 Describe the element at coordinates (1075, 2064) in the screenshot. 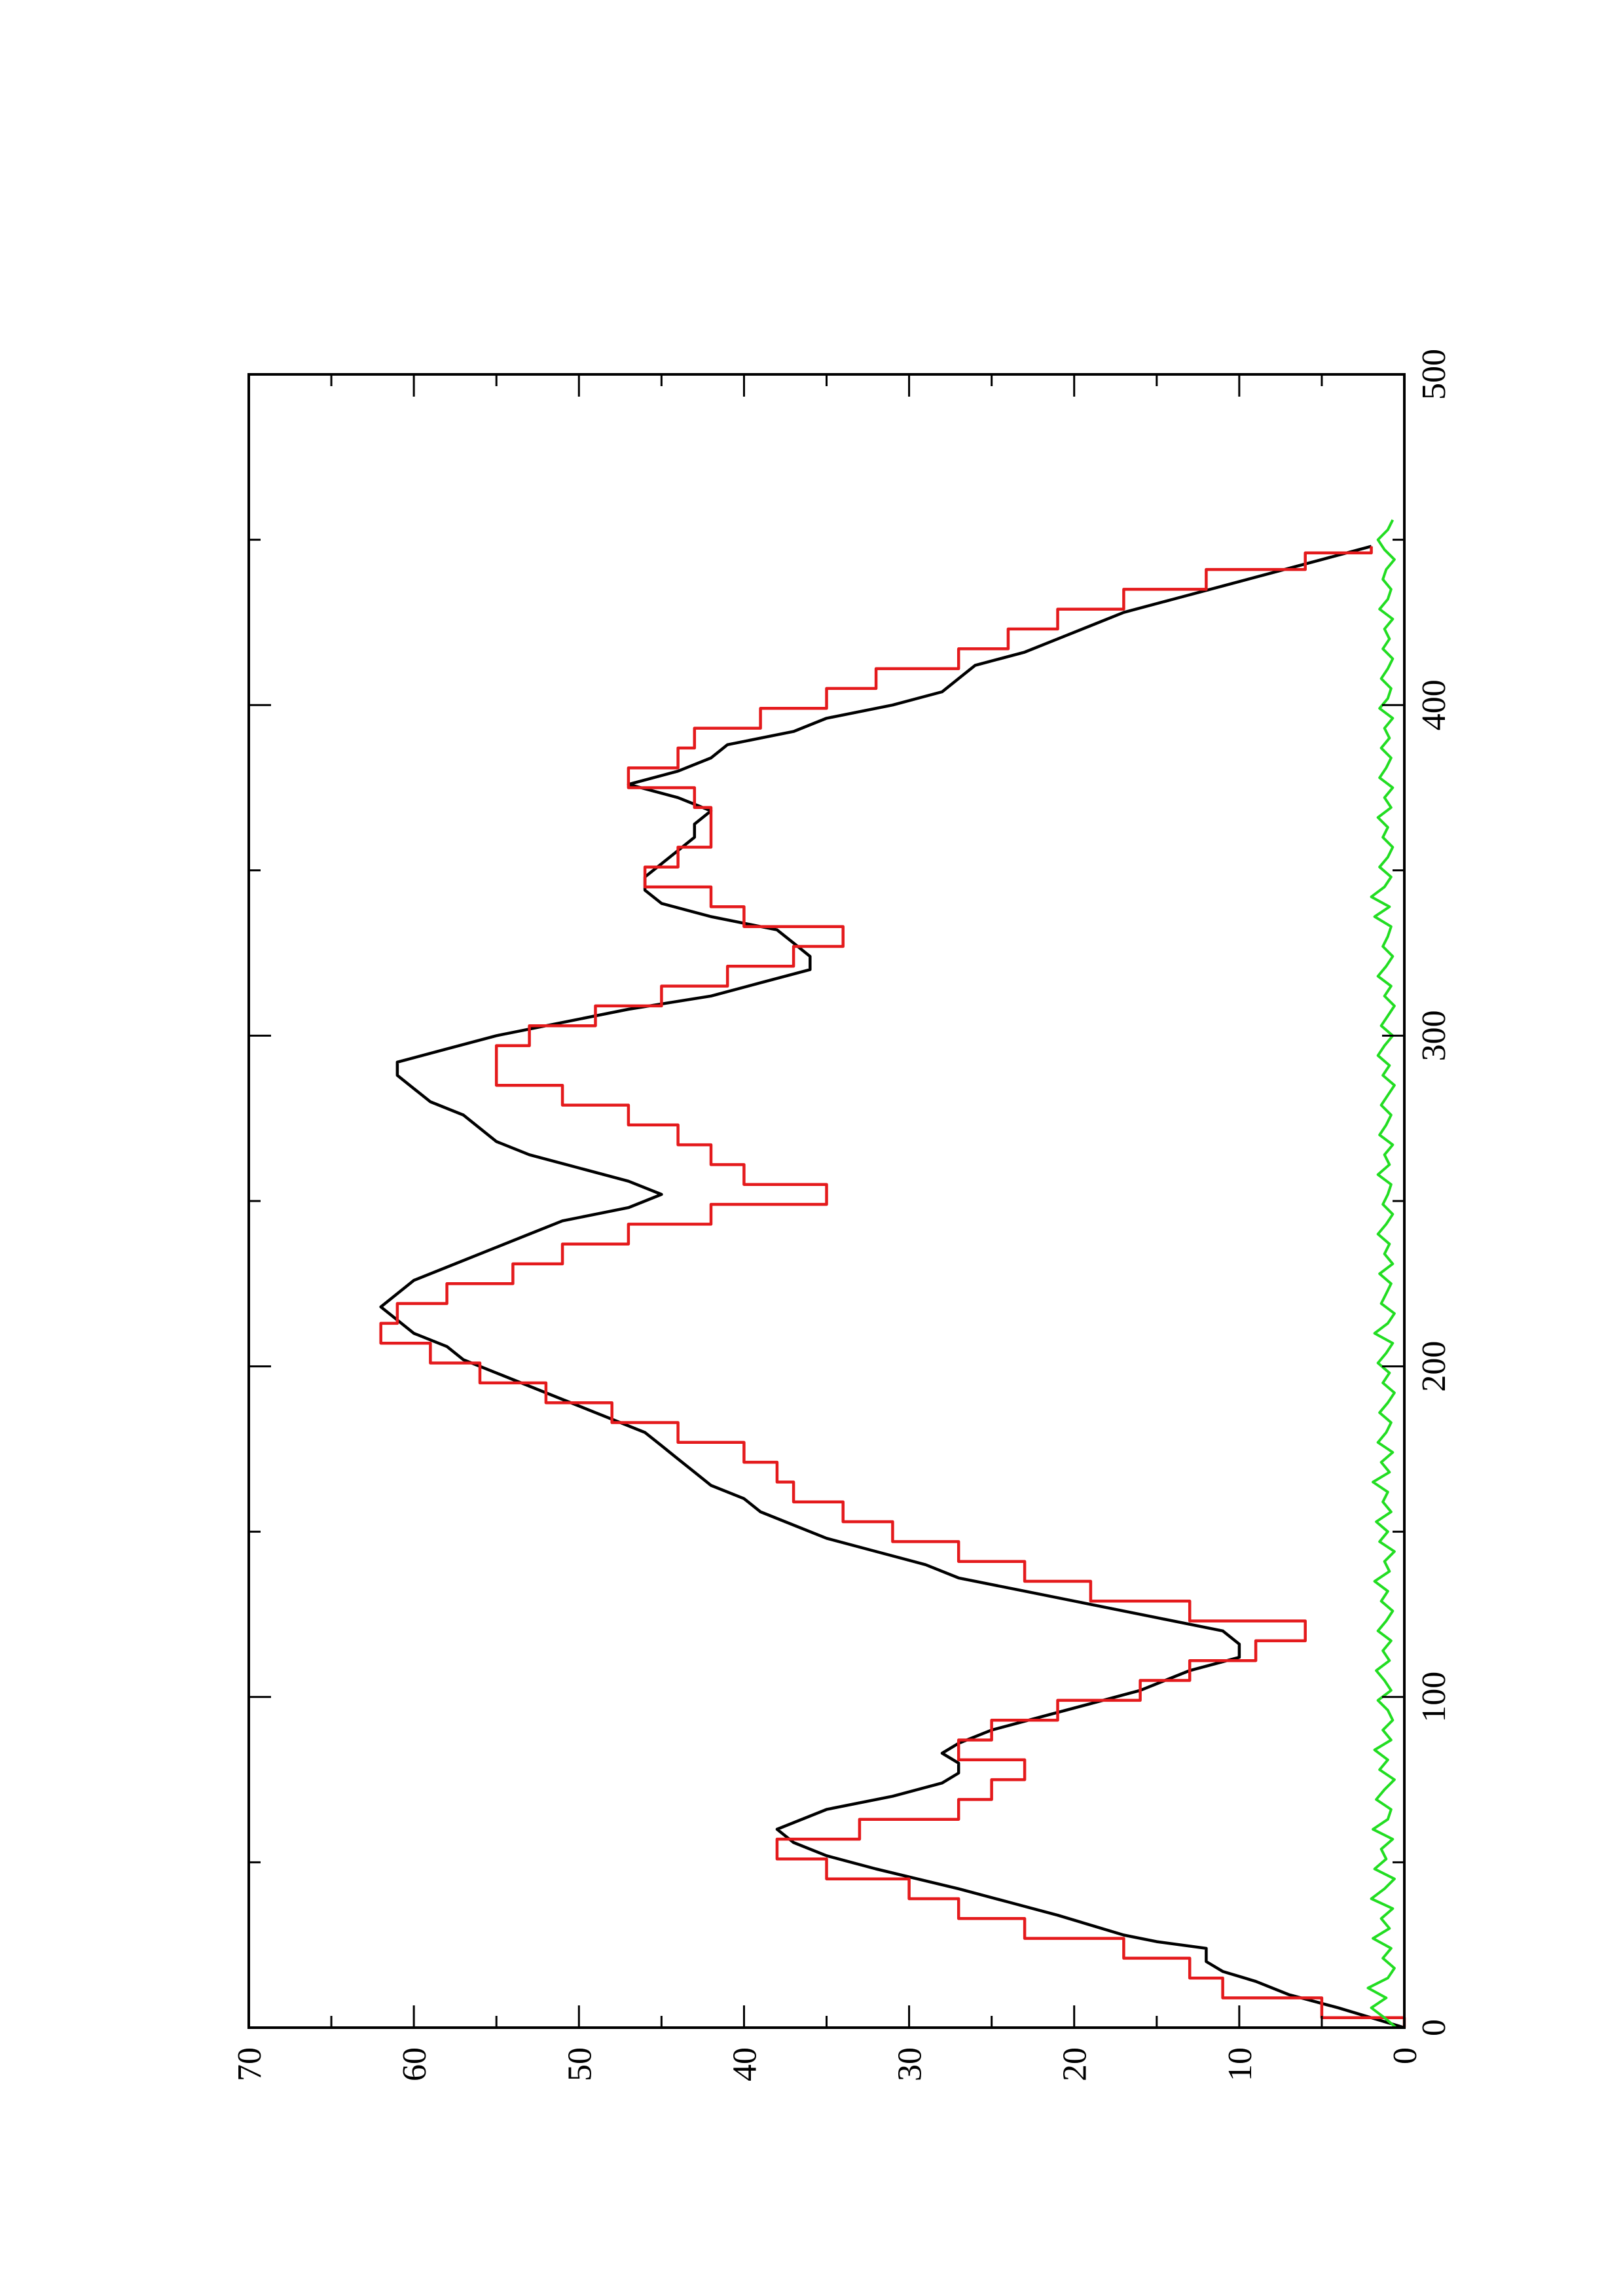

I see `y-tick-label: 20` at that location.